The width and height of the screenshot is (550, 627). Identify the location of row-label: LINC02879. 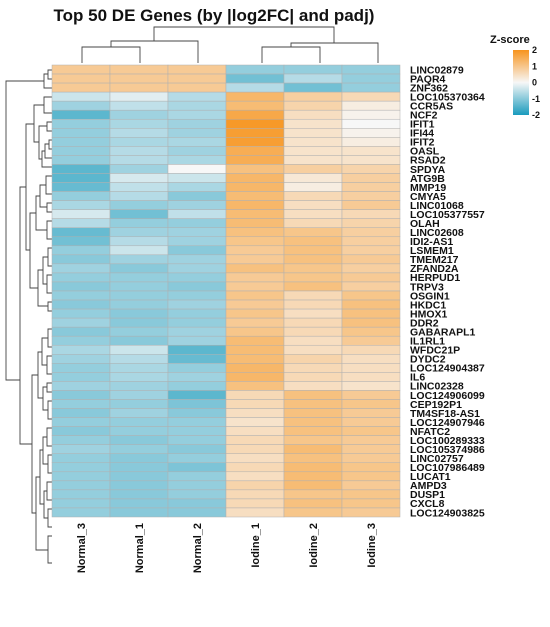
(437, 70).